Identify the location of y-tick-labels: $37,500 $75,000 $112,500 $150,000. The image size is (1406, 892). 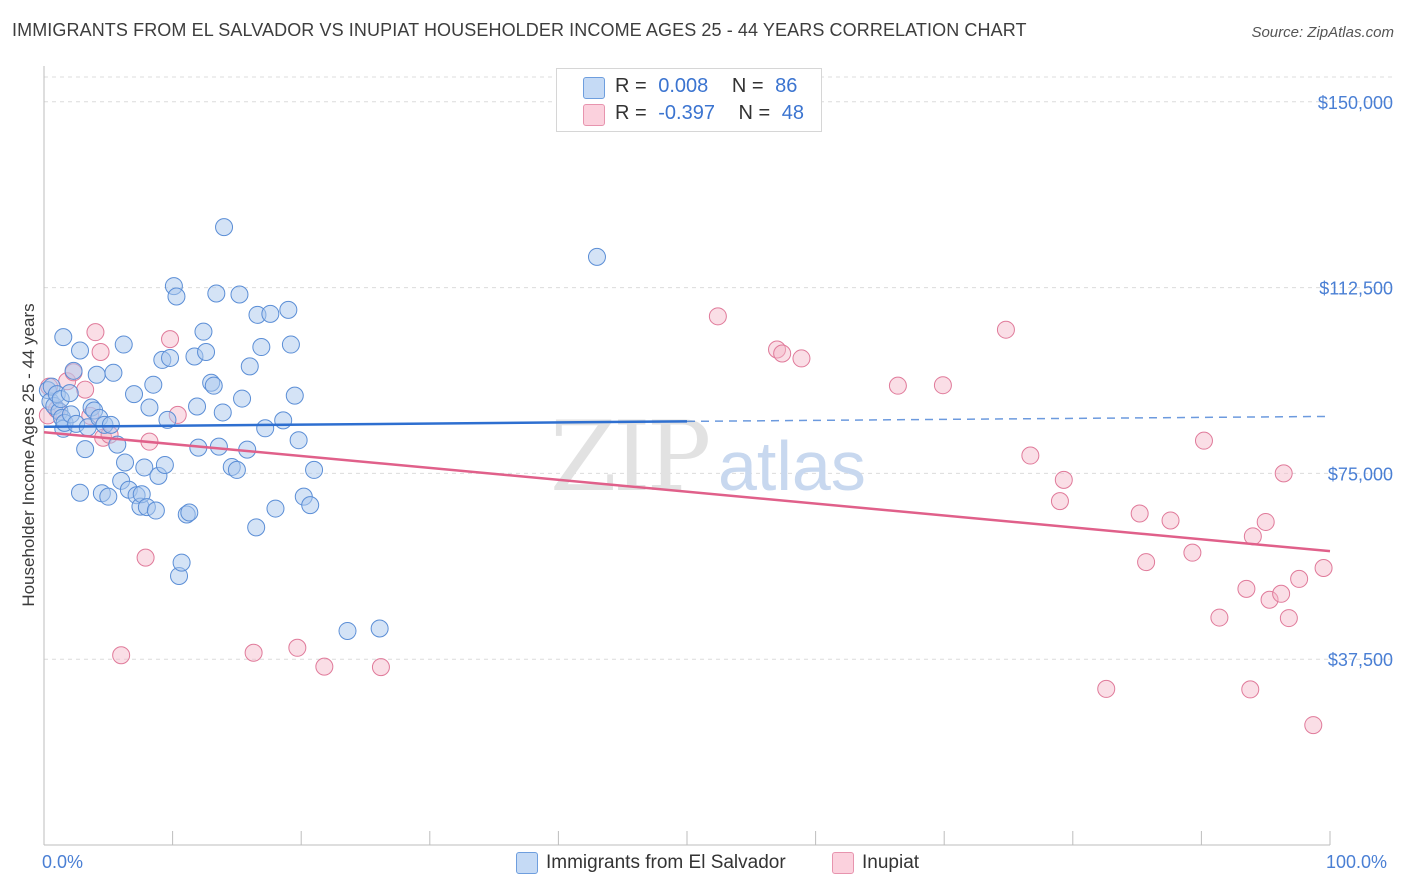
(1355, 381).